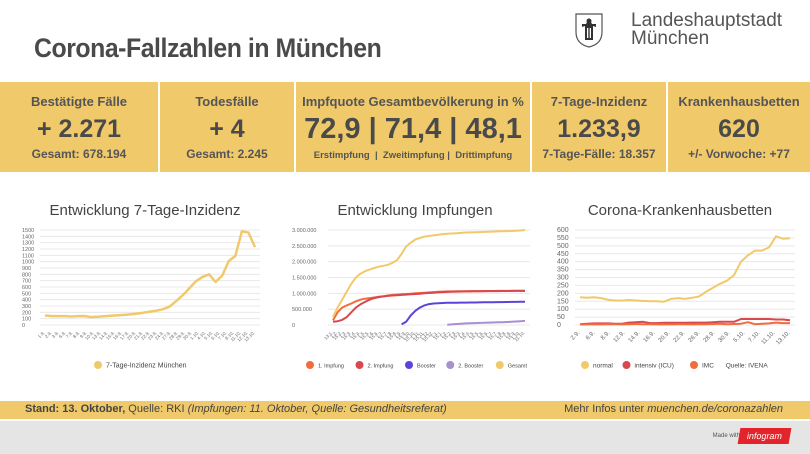 The image size is (810, 454). What do you see at coordinates (28, 263) in the screenshot?
I see `y-tick-label: 1000` at bounding box center [28, 263].